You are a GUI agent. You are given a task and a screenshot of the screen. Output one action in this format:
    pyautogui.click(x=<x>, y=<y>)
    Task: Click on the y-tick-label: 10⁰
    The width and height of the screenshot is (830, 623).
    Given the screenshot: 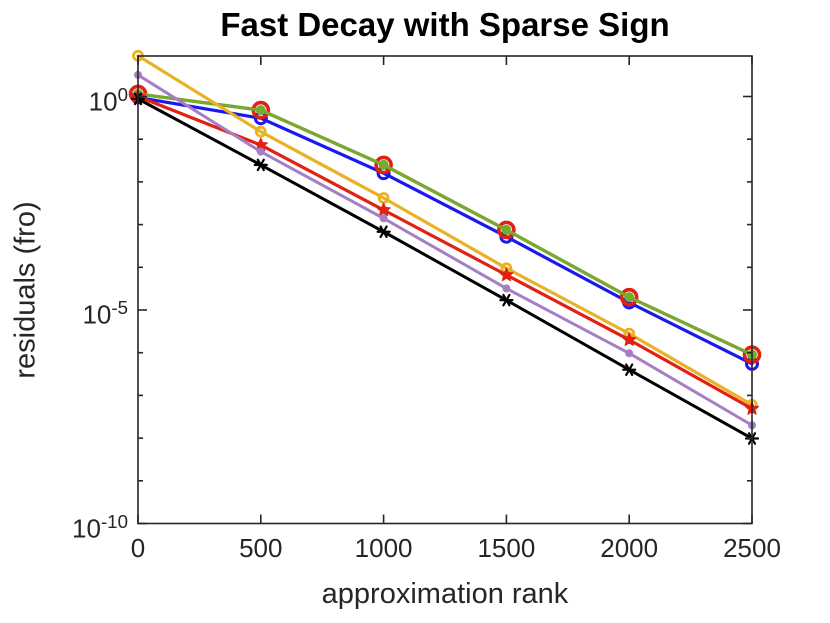 What is the action you would take?
    pyautogui.click(x=108, y=100)
    